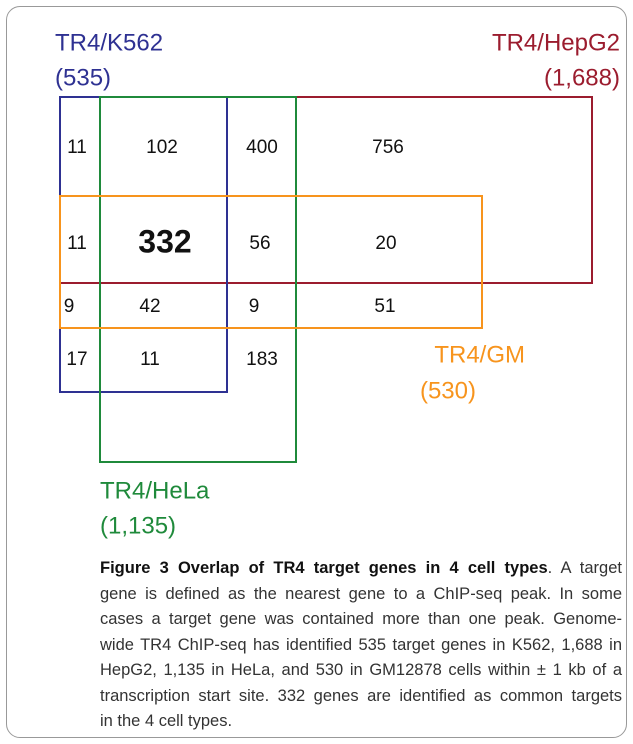  Describe the element at coordinates (138, 525) in the screenshot. I see `set-count: (1,135)` at that location.